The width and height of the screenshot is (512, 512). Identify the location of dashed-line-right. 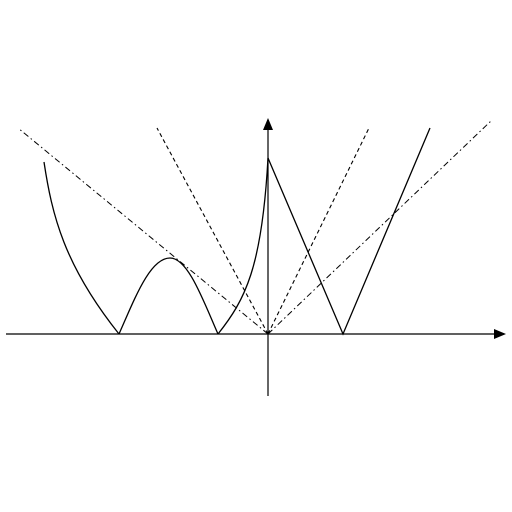
(318, 231).